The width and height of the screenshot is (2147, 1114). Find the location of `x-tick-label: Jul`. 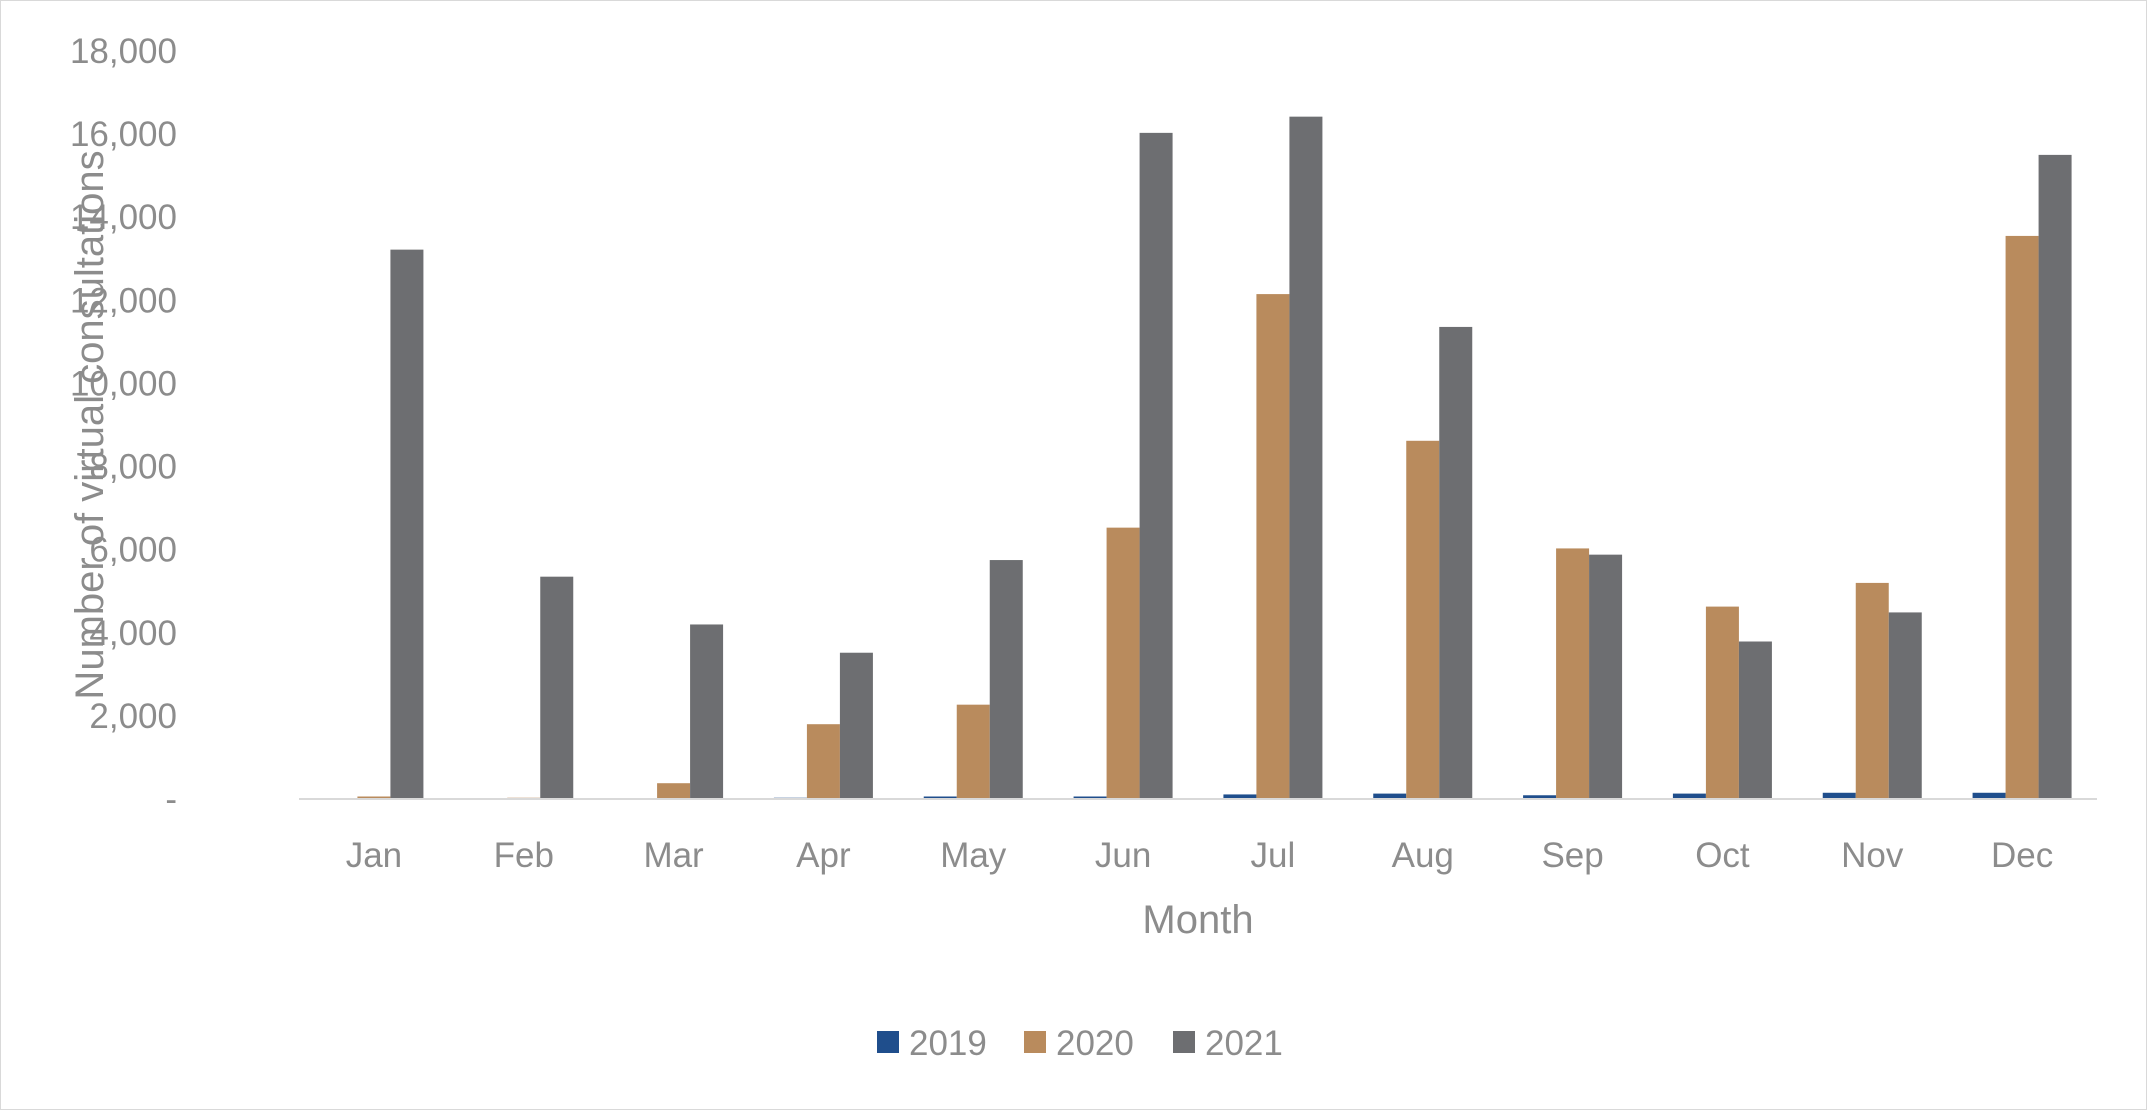

x-tick-label: Jul is located at coordinates (1273, 855).